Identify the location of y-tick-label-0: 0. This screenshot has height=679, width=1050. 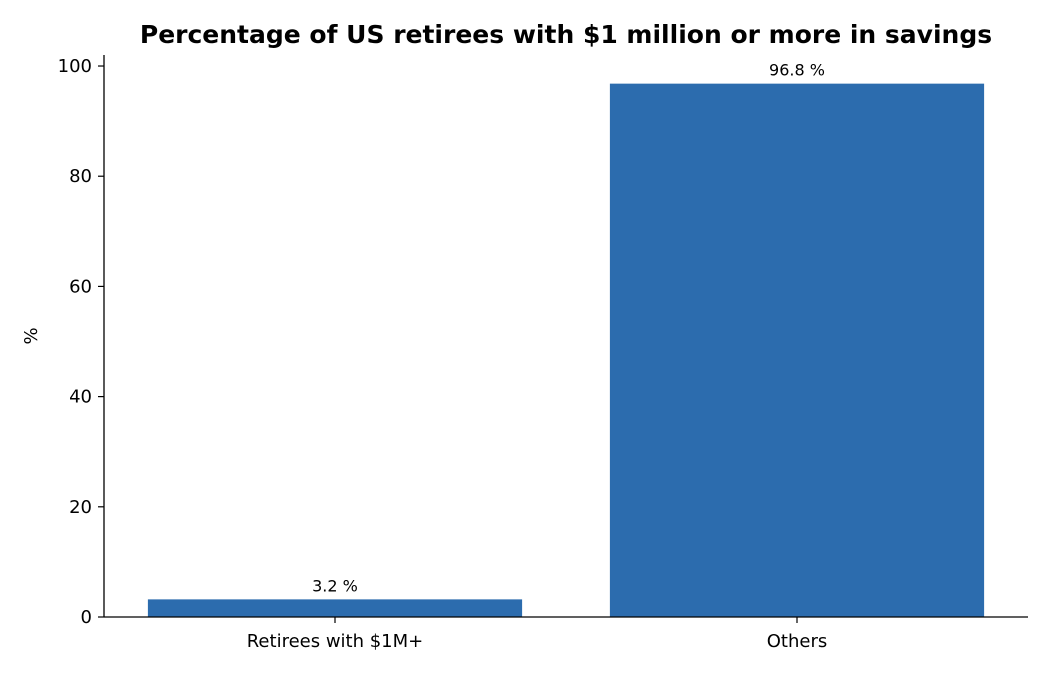
(86, 617).